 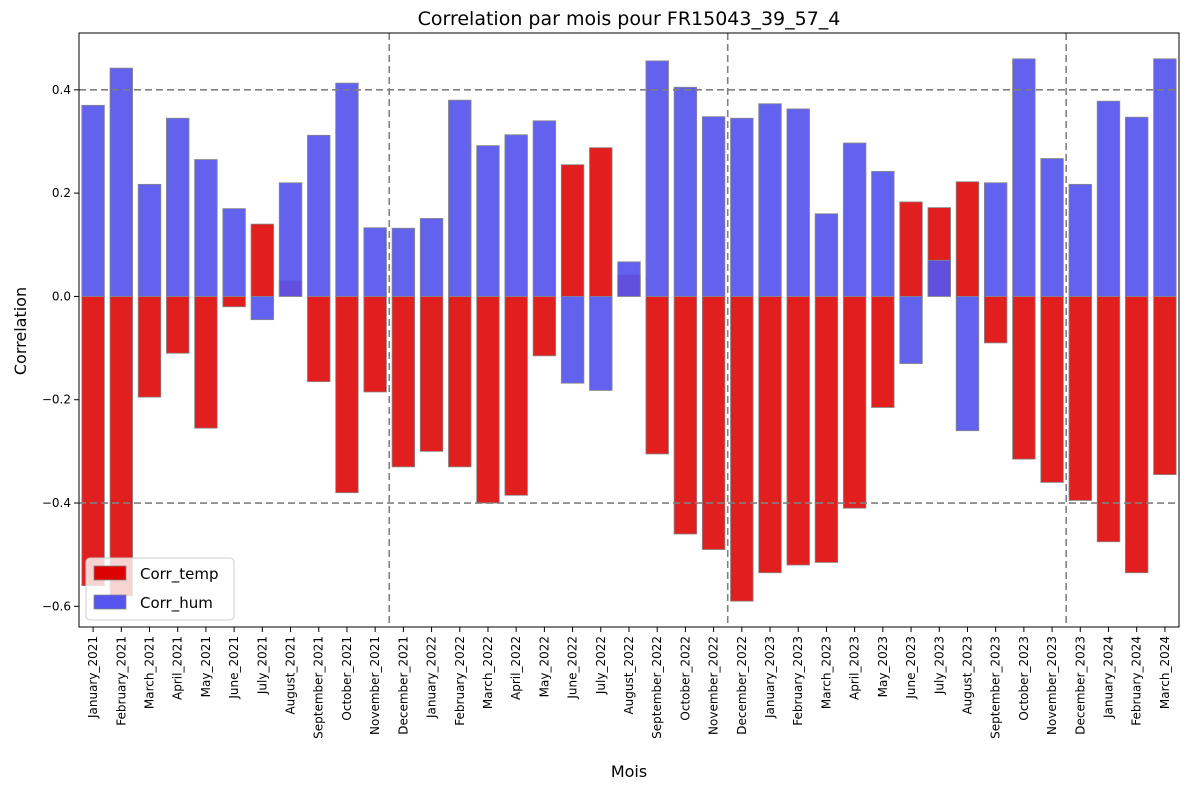 I want to click on bar-corr-temp-december-2022, so click(x=742, y=449).